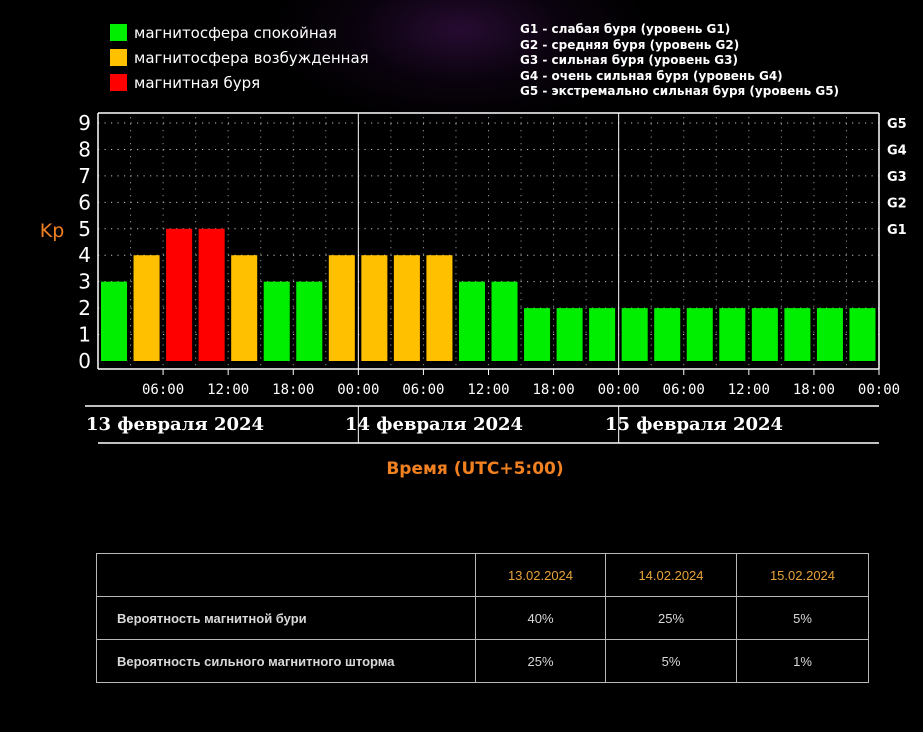  I want to click on table-row: Вероятность магнитной бури 40% 25% 5%, so click(482, 618).